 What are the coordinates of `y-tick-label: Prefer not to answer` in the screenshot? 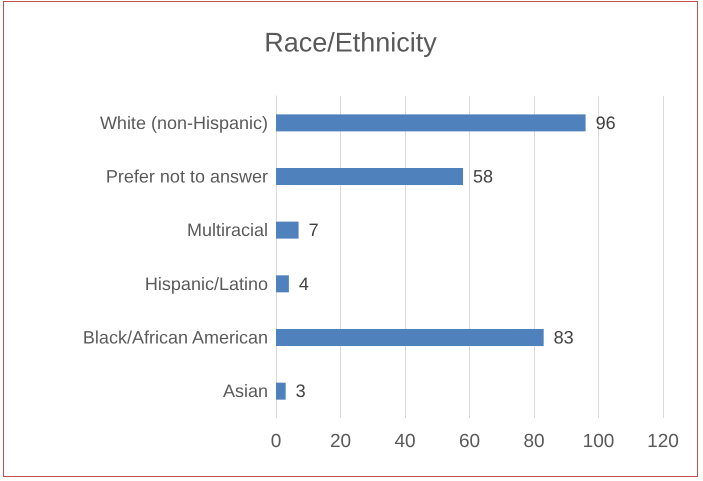 It's located at (187, 176).